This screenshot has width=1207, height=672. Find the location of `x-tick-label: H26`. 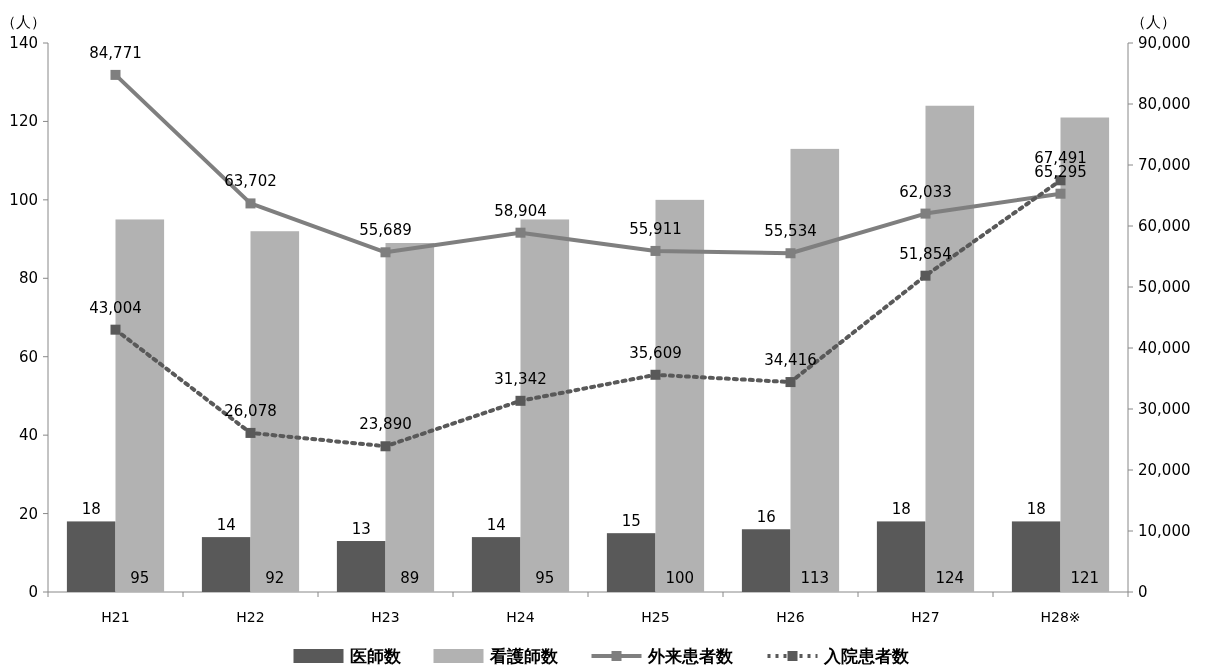

x-tick-label: H26 is located at coordinates (790, 617).